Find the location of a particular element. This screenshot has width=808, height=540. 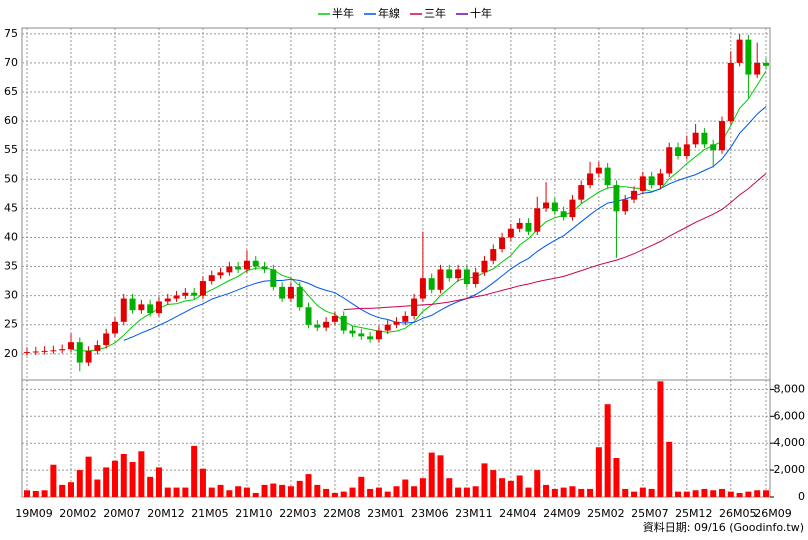

x-tick-label: 26M09 is located at coordinates (773, 513).